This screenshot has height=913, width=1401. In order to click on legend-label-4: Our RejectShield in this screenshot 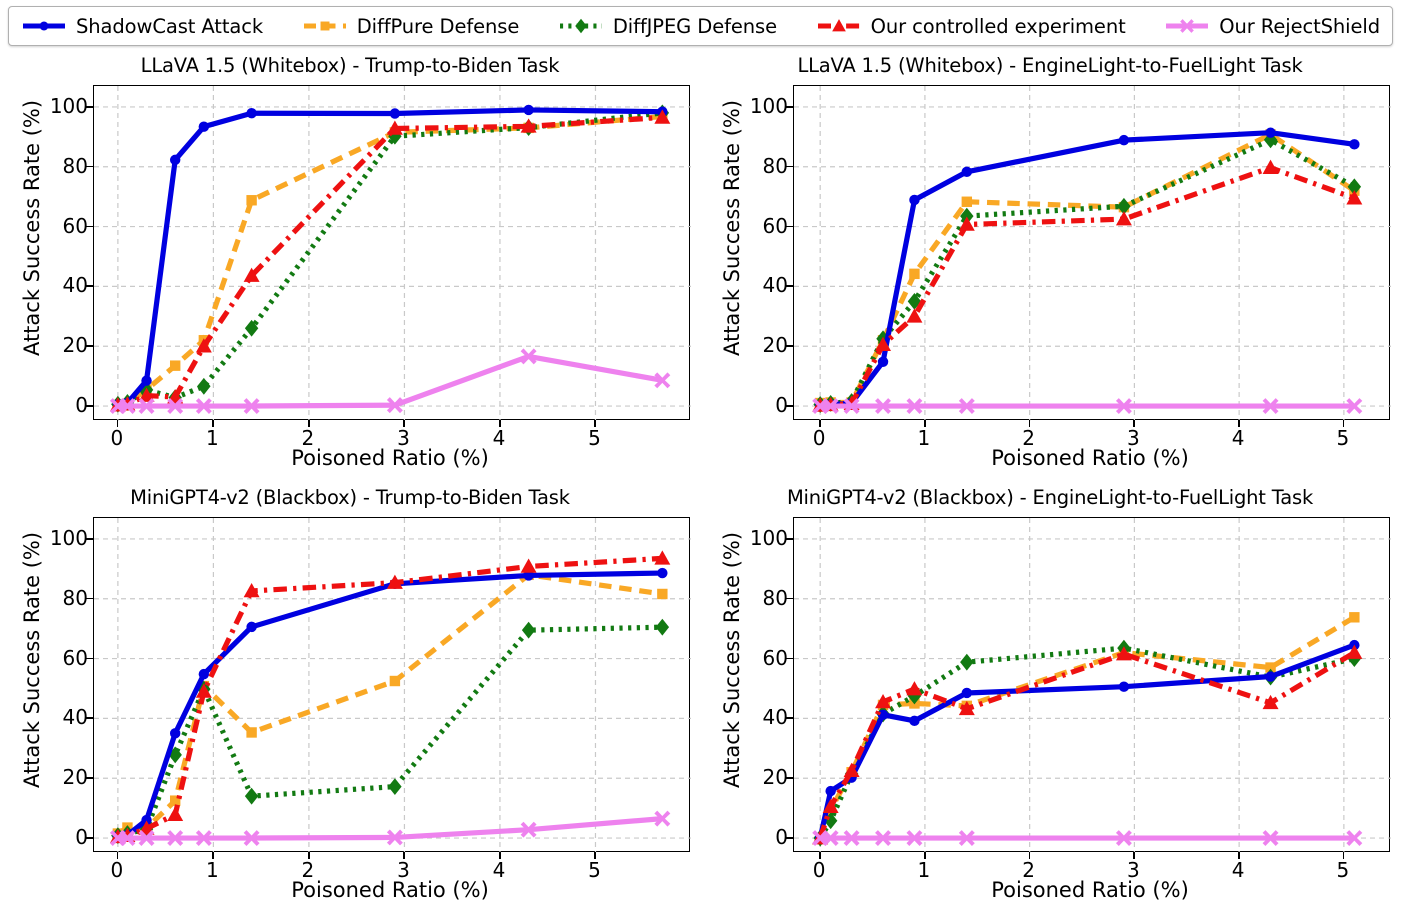, I will do `click(1299, 26)`.